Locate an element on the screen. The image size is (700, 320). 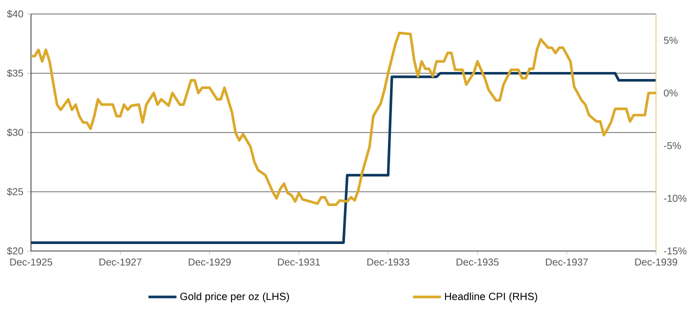
y2-tick-label: 0% is located at coordinates (671, 93).